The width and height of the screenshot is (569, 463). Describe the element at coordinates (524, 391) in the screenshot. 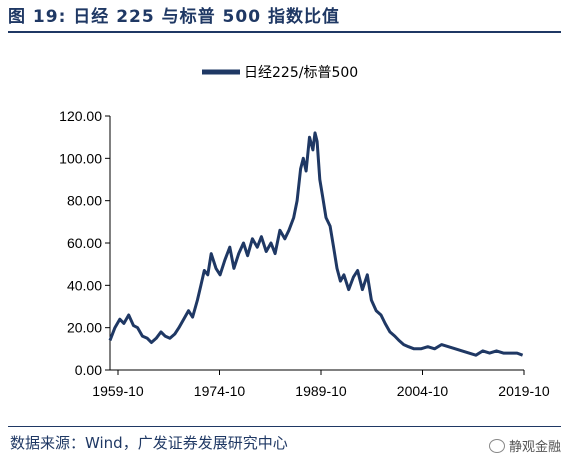

I see `x-tick-label: 2019-10` at that location.